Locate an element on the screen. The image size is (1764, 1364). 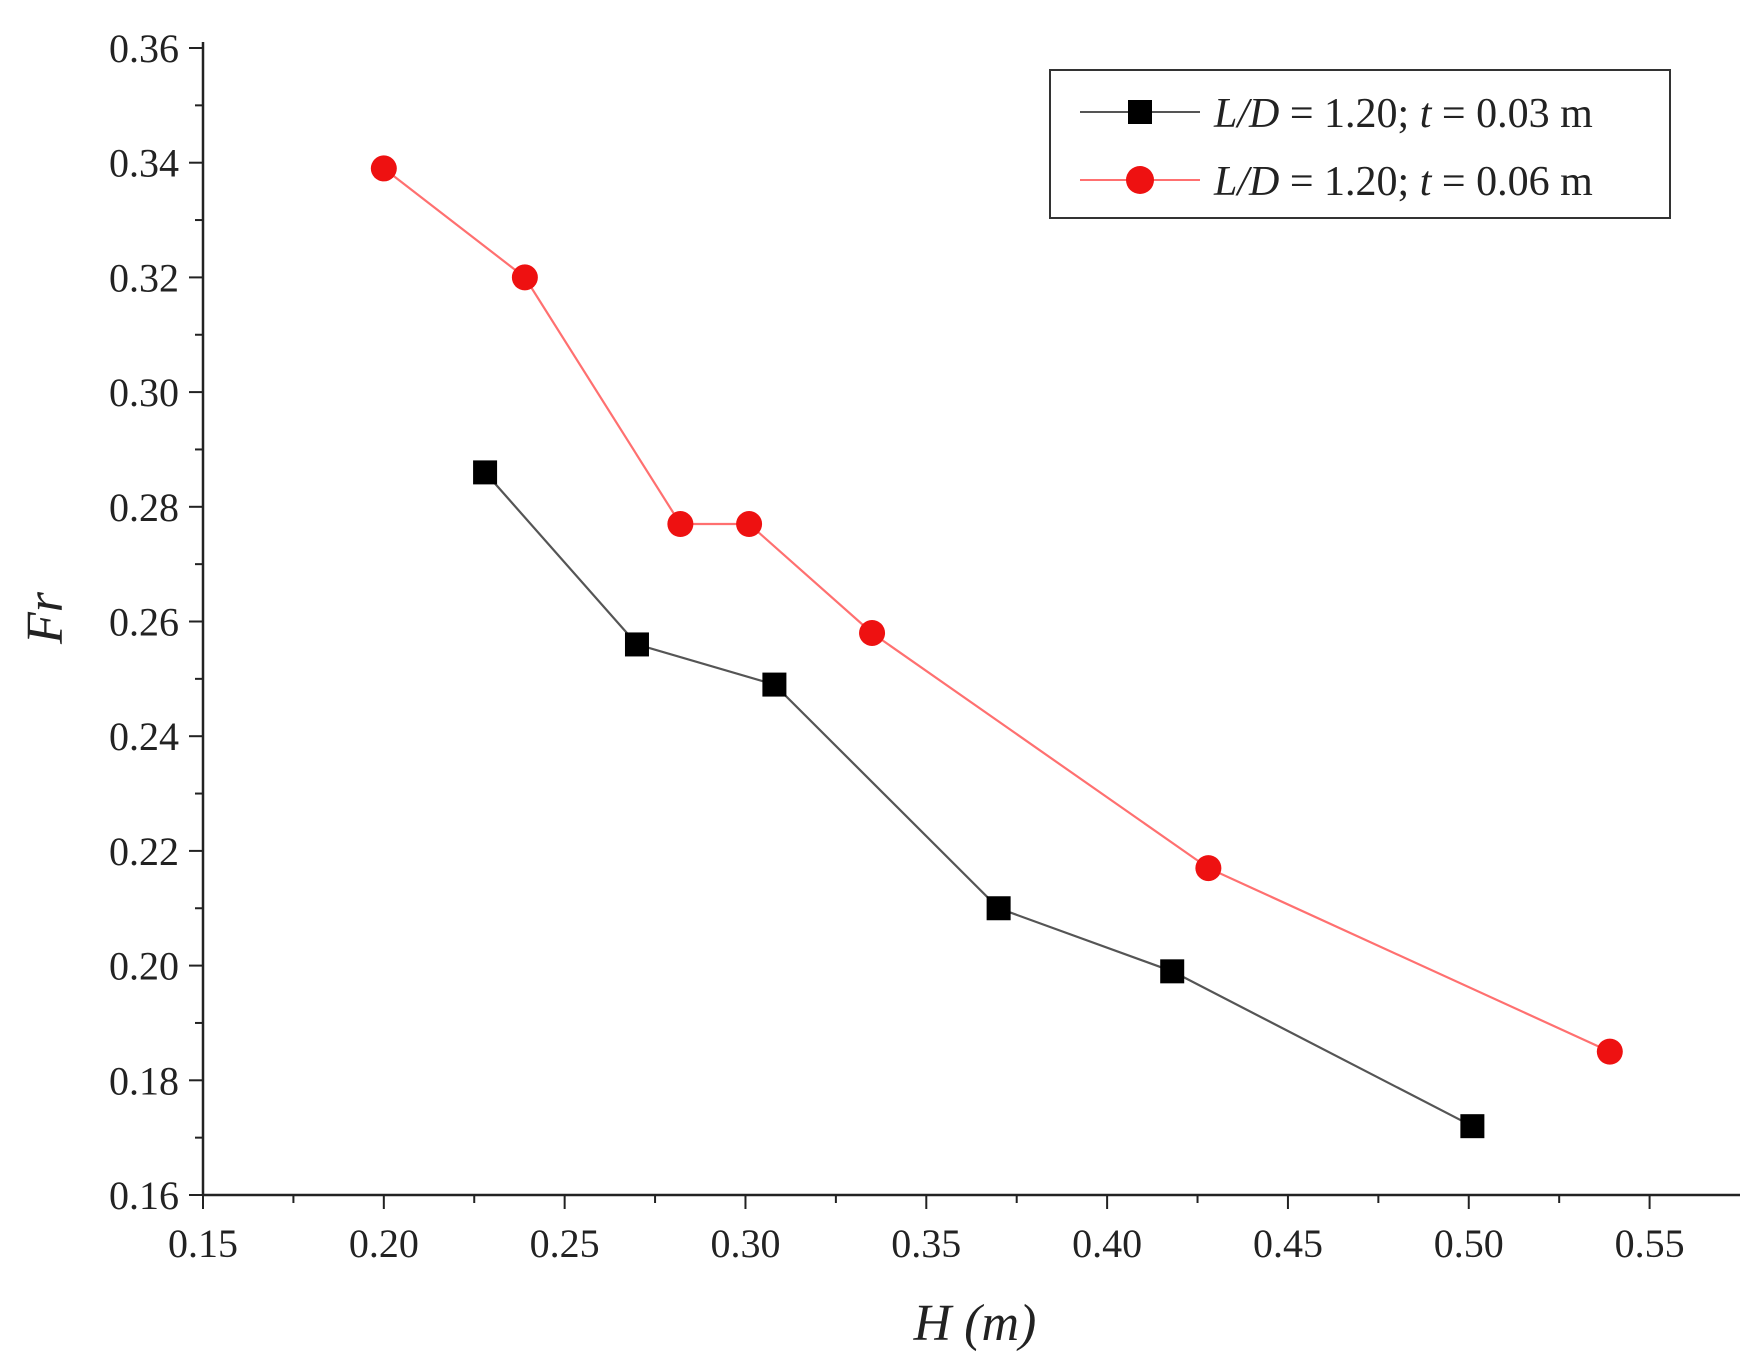
x-tick-label: 0.55 is located at coordinates (1650, 1243).